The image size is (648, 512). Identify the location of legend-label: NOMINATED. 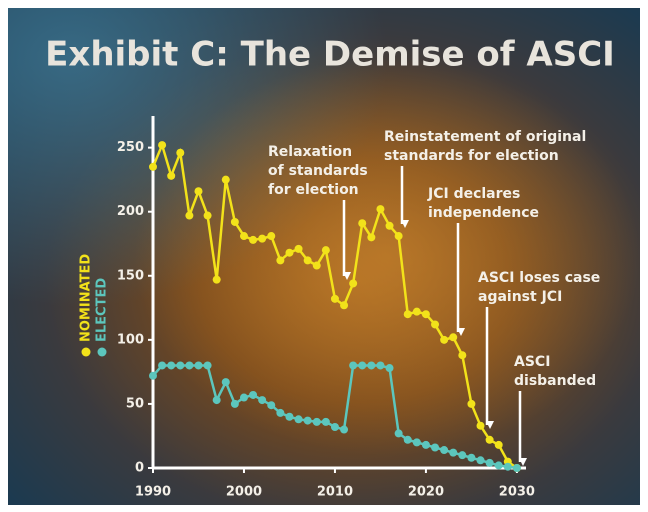
(86, 298).